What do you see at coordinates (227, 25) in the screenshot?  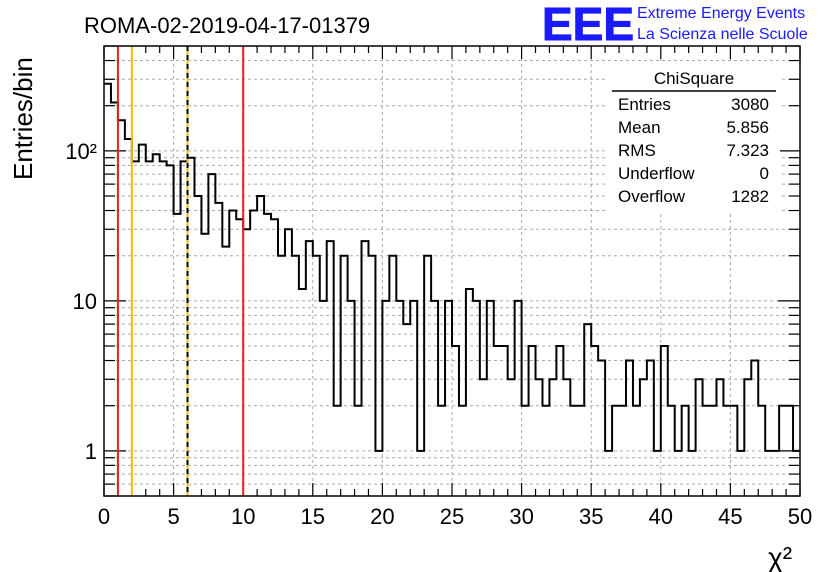 I see `run-title: ROMA-02-2019-04-17-01379` at bounding box center [227, 25].